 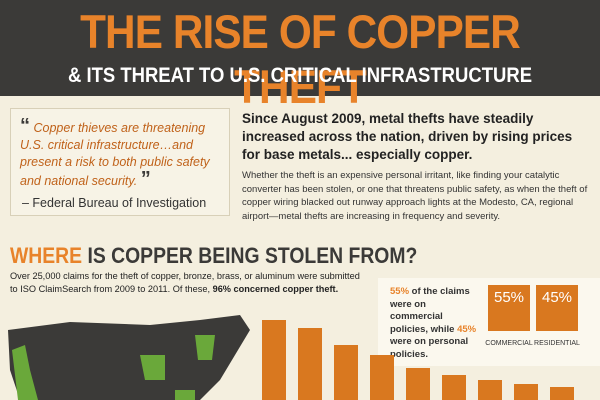 What do you see at coordinates (252, 255) in the screenshot?
I see `title-rest: IS COPPER BEING STOLEN FROM?` at bounding box center [252, 255].